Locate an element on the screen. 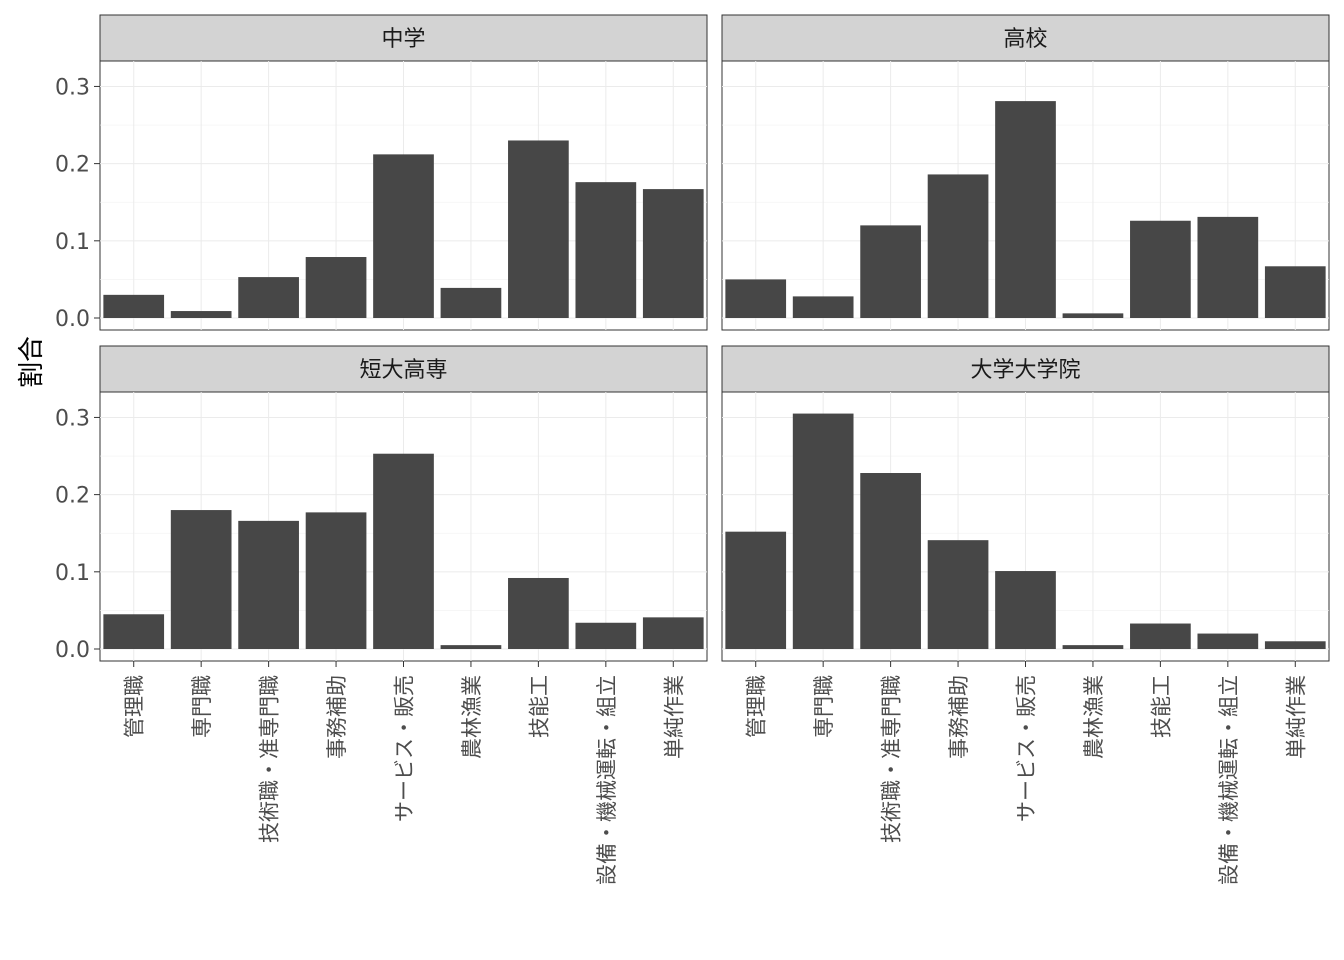  bar: サービス・販売: 0.253 is located at coordinates (403, 551).